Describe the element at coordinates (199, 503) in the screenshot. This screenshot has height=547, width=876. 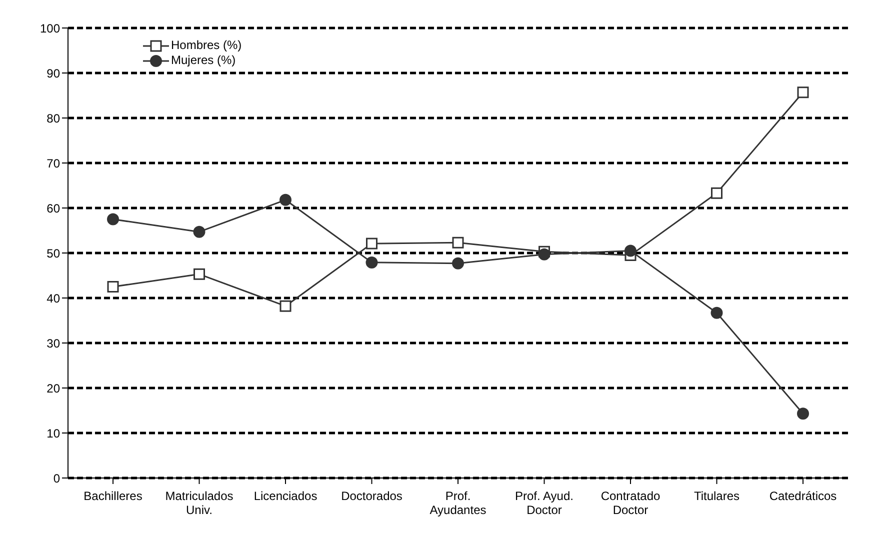
I see `x-tick-label: Matriculados Univ.` at that location.